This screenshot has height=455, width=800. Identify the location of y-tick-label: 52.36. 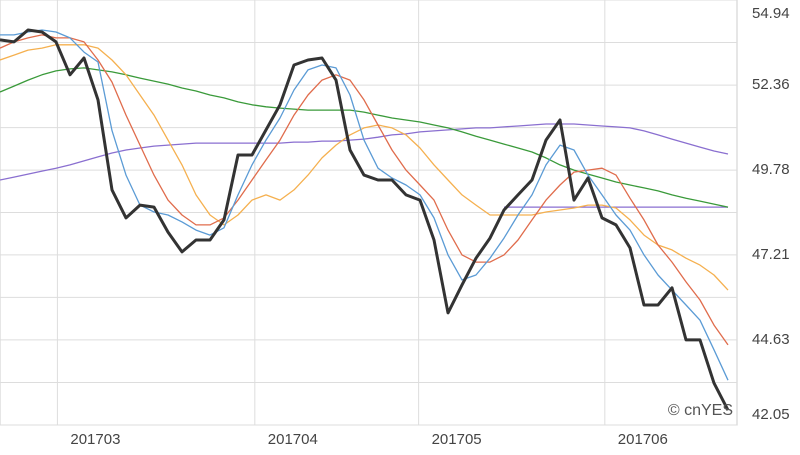
(771, 84).